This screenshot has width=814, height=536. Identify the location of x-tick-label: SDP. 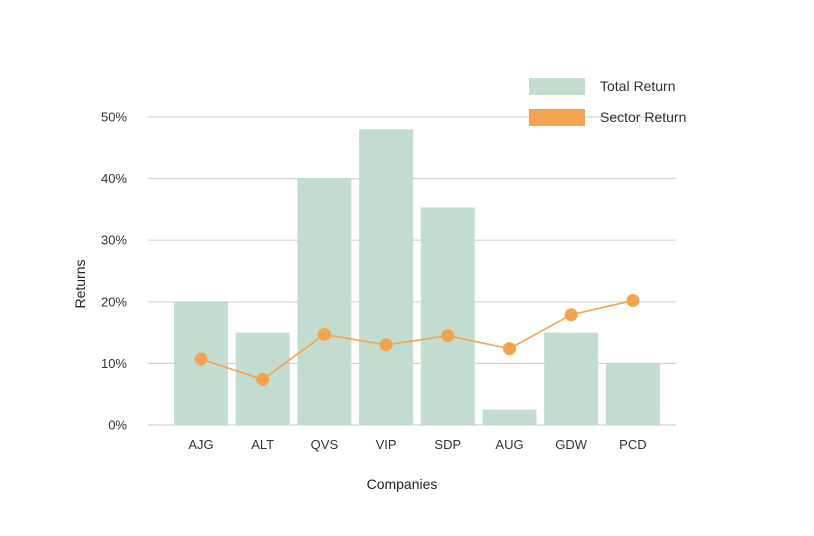
(447, 444).